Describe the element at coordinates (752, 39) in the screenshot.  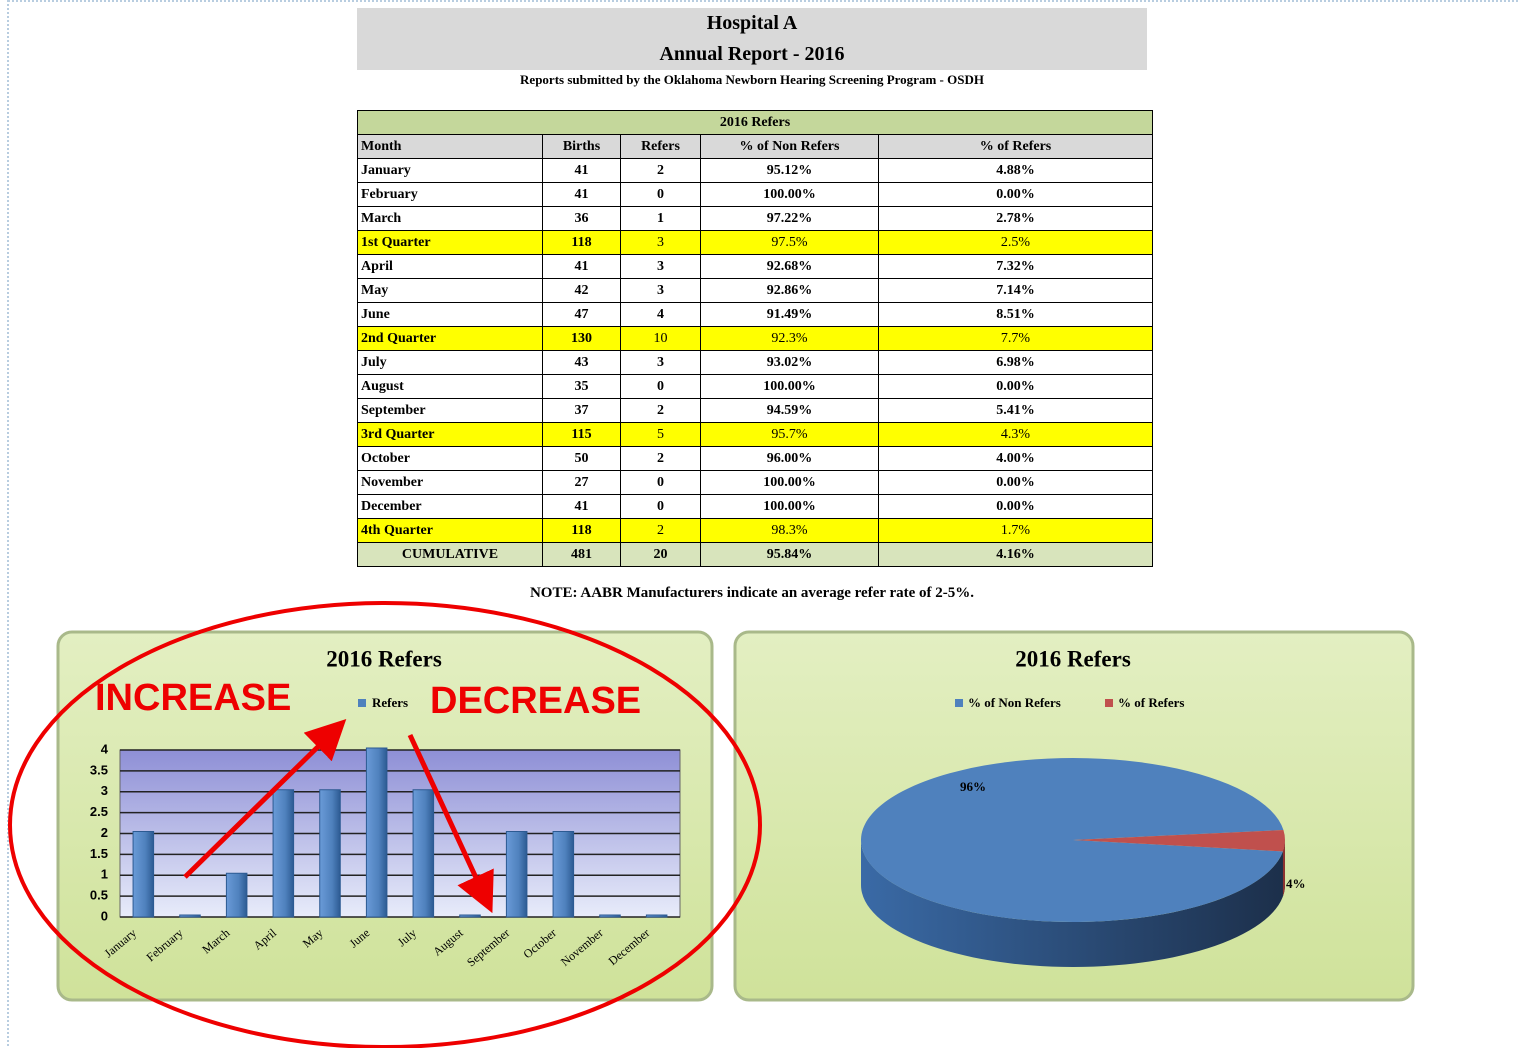
I see `report-header: Hospital A Annual Report - 2016` at that location.